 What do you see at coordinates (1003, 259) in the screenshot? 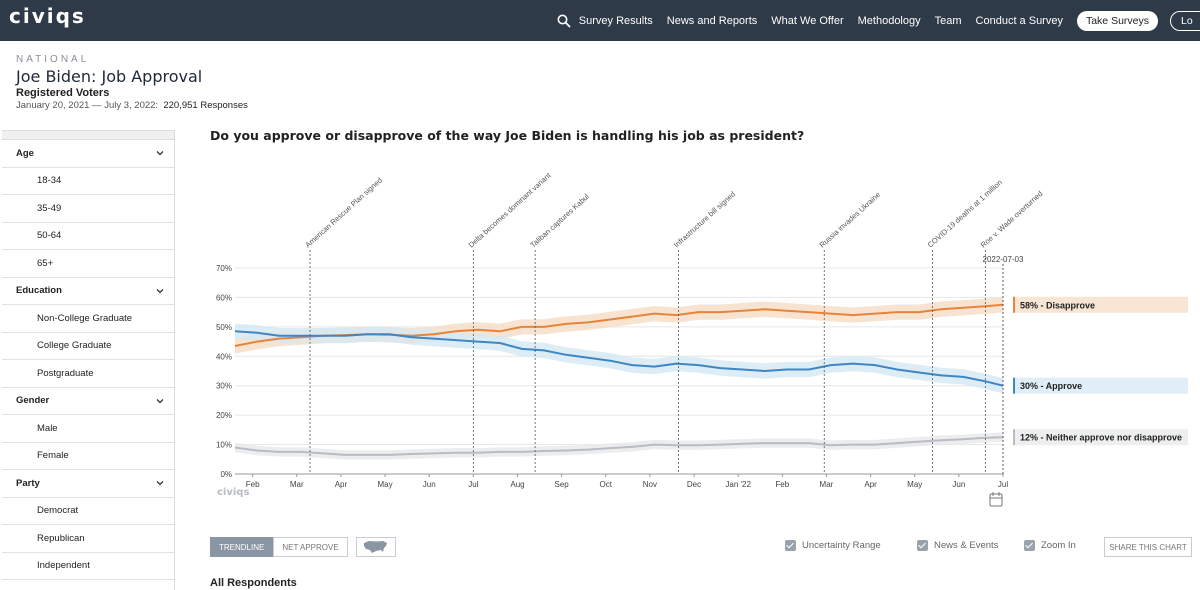
I see `end-date-label: 2022-07-03` at bounding box center [1003, 259].